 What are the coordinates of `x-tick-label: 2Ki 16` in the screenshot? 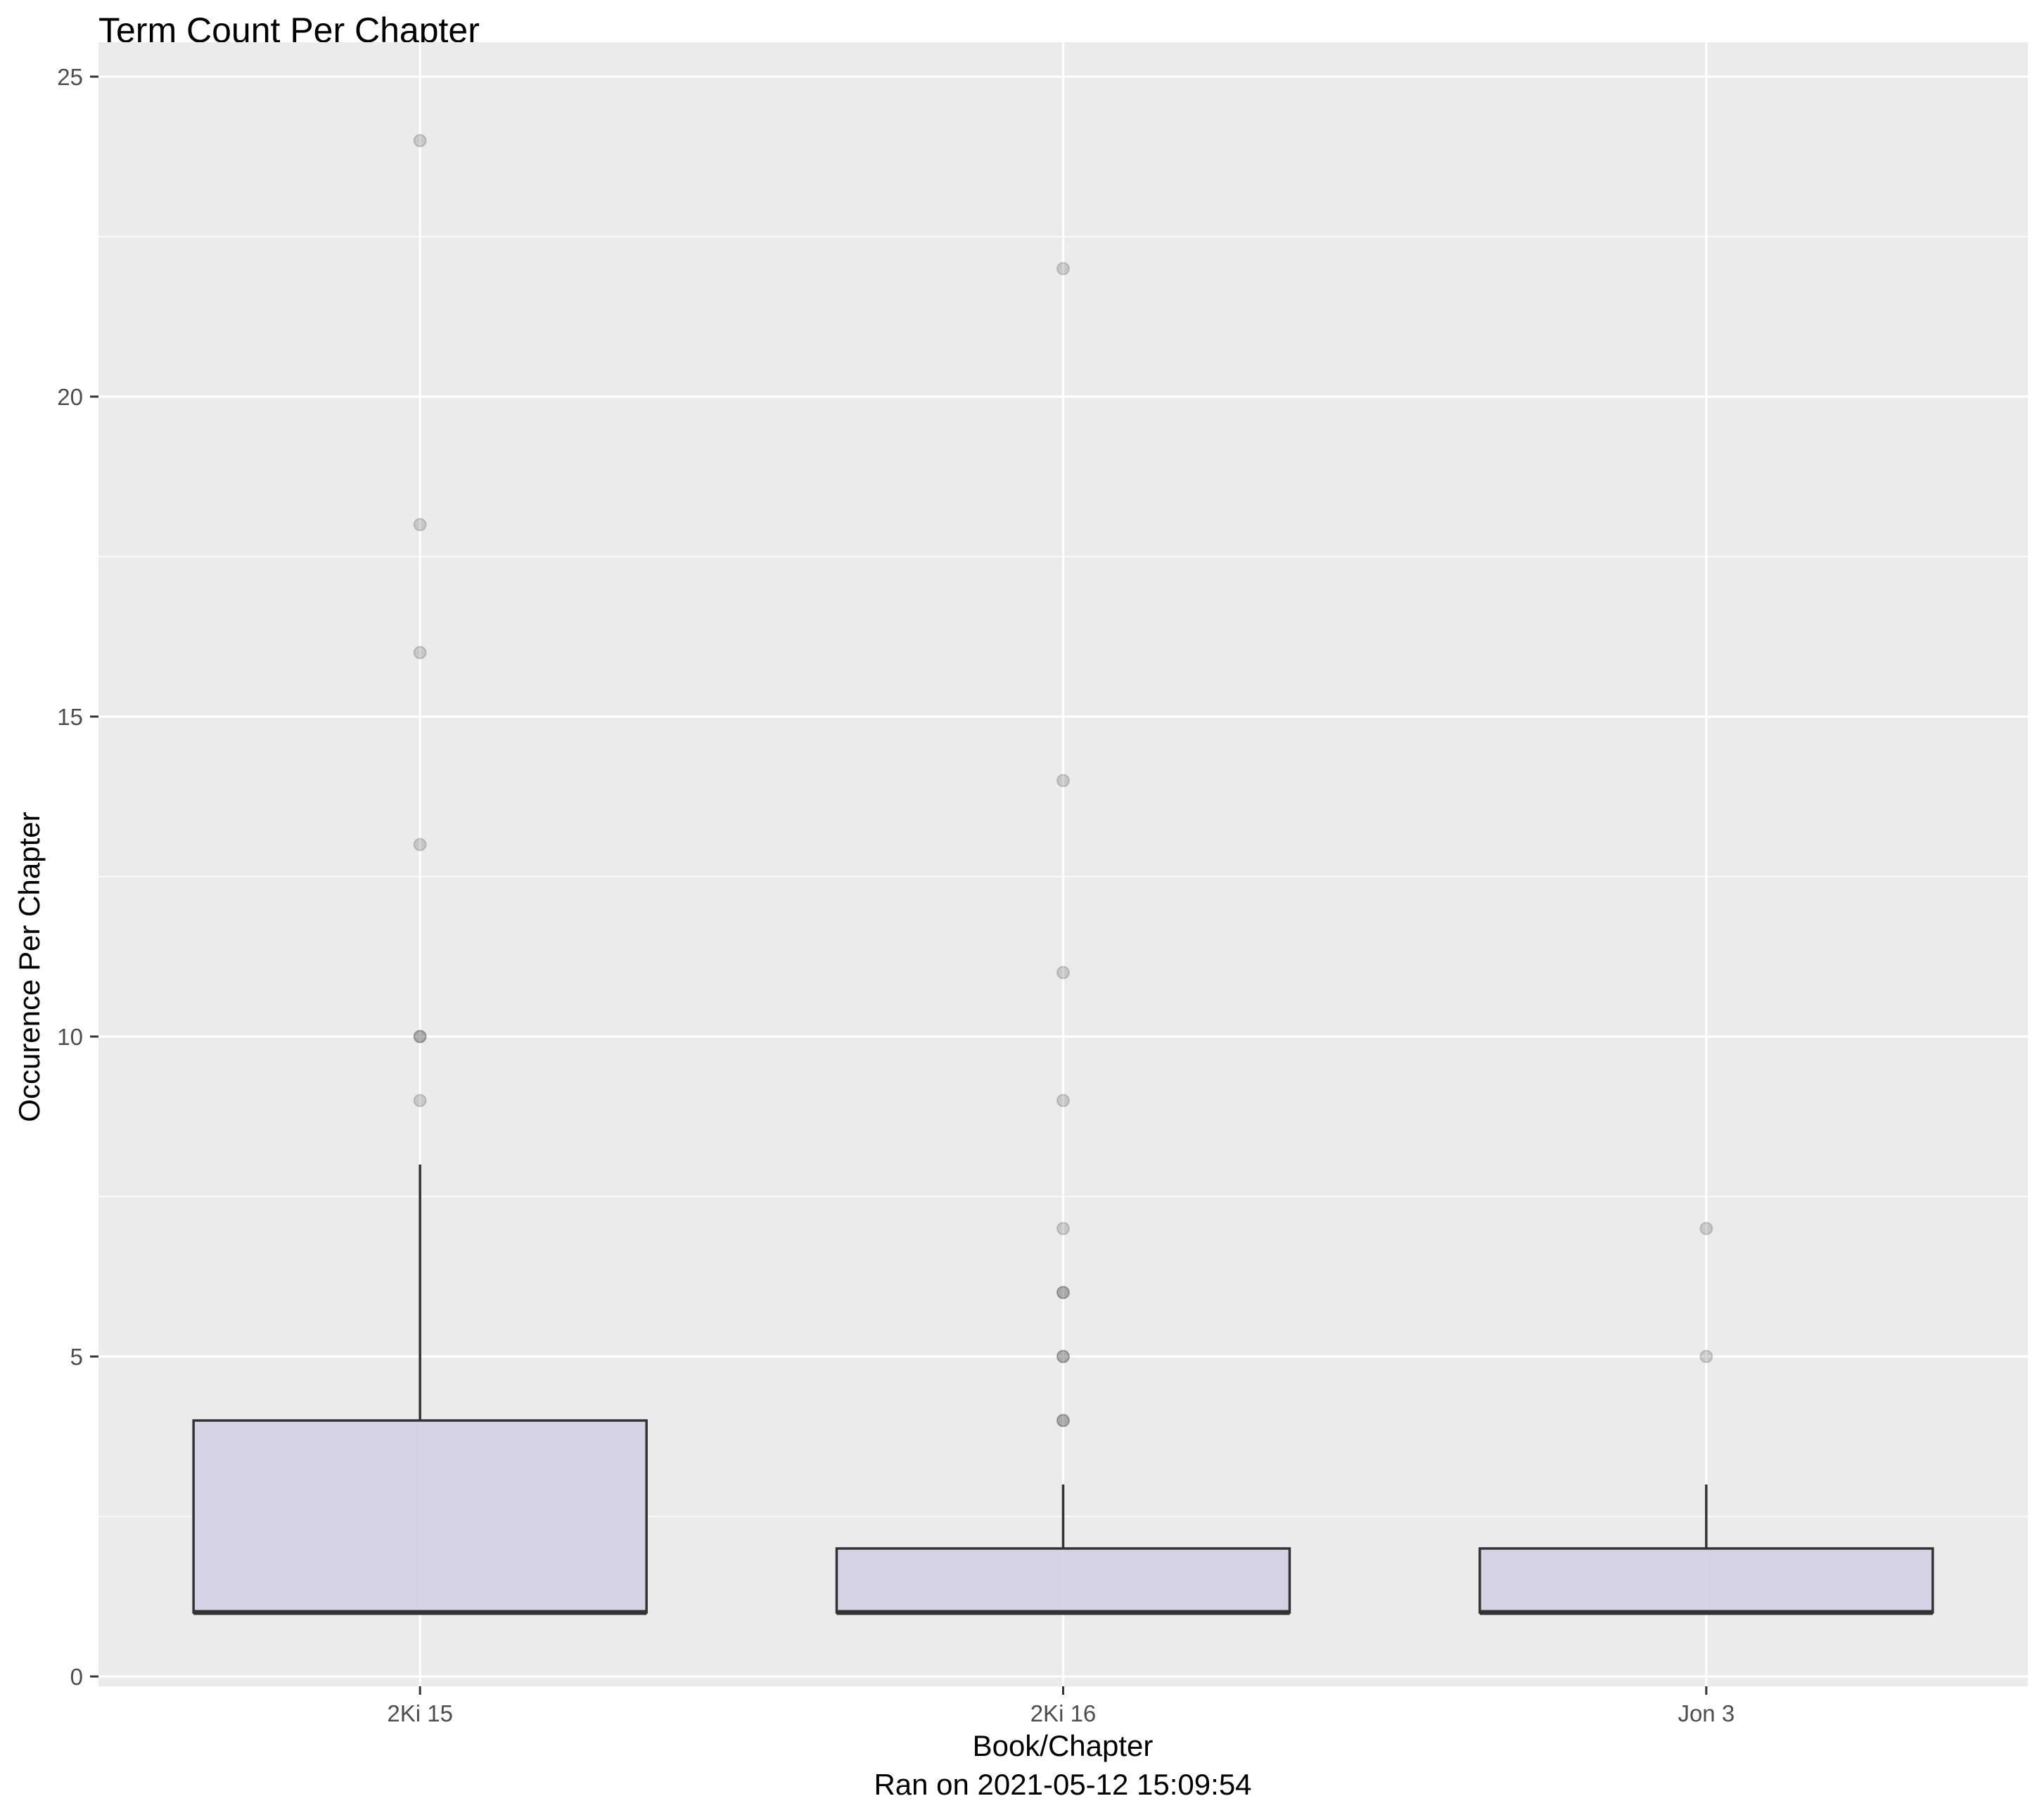 It's located at (1063, 1713).